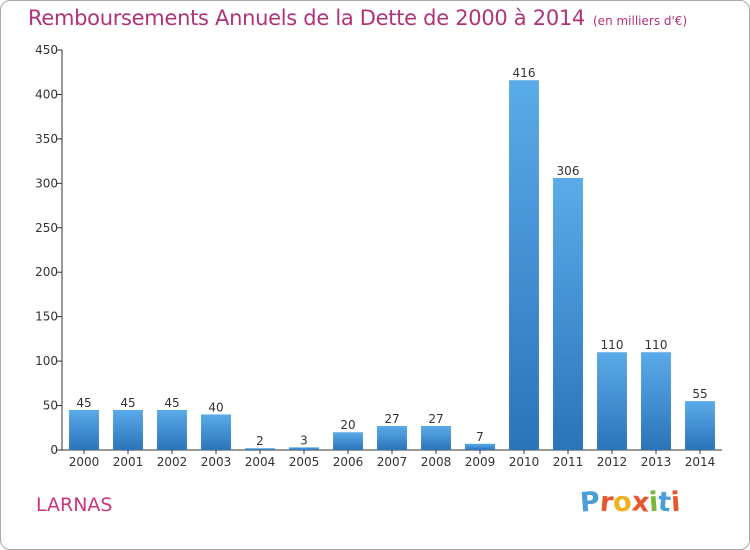 The height and width of the screenshot is (550, 750). Describe the element at coordinates (436, 462) in the screenshot. I see `x-tick-label: 2008` at that location.